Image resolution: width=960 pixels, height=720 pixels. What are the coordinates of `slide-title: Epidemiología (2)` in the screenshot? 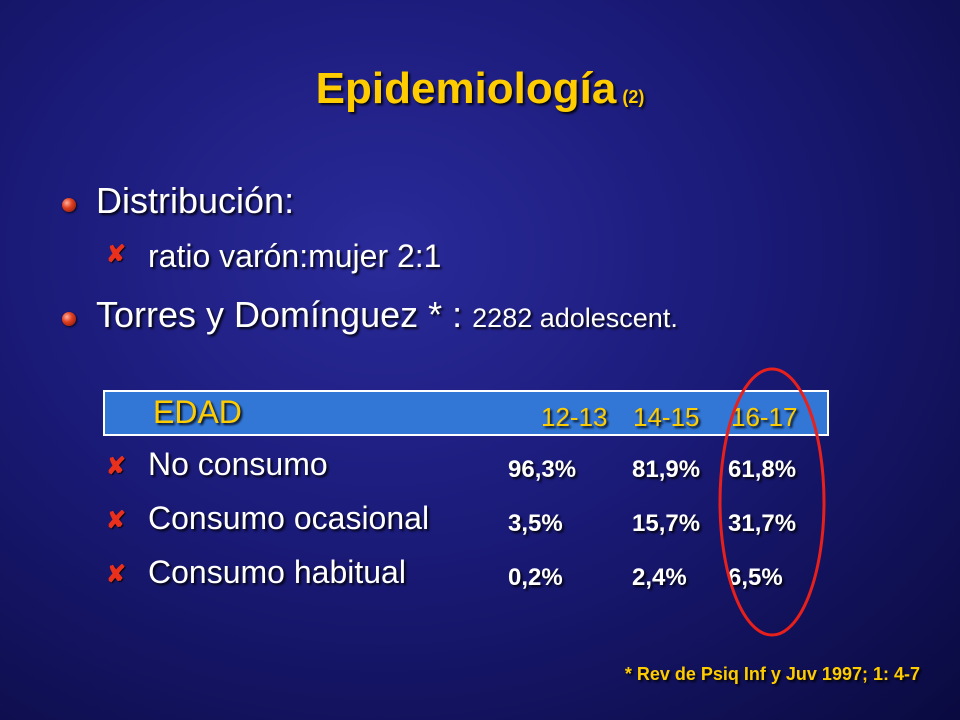 It's located at (480, 89).